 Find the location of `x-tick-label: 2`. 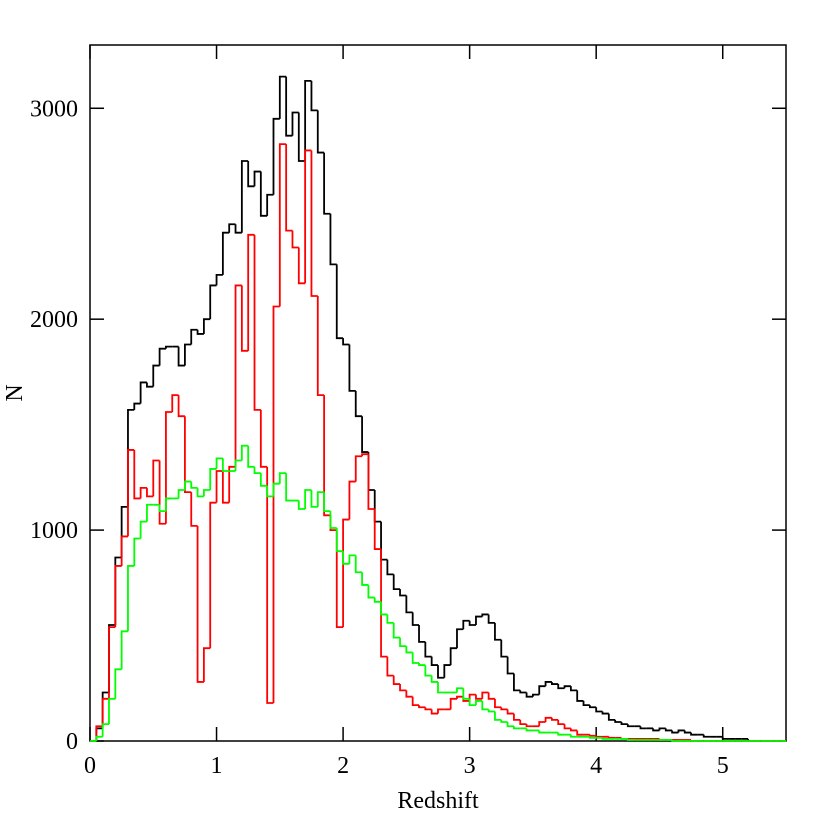

x-tick-label: 2 is located at coordinates (343, 766).